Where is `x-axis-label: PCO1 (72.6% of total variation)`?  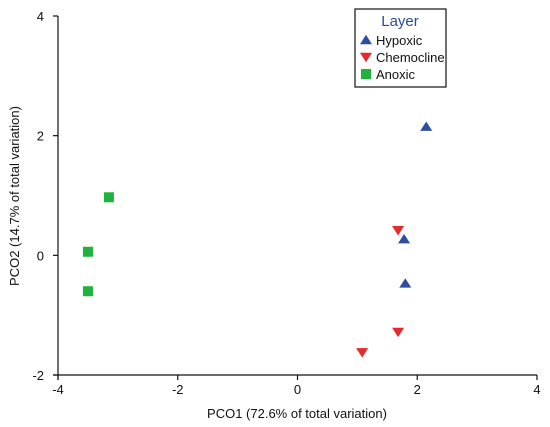
x-axis-label: PCO1 (72.6% of total variation) is located at coordinates (297, 413).